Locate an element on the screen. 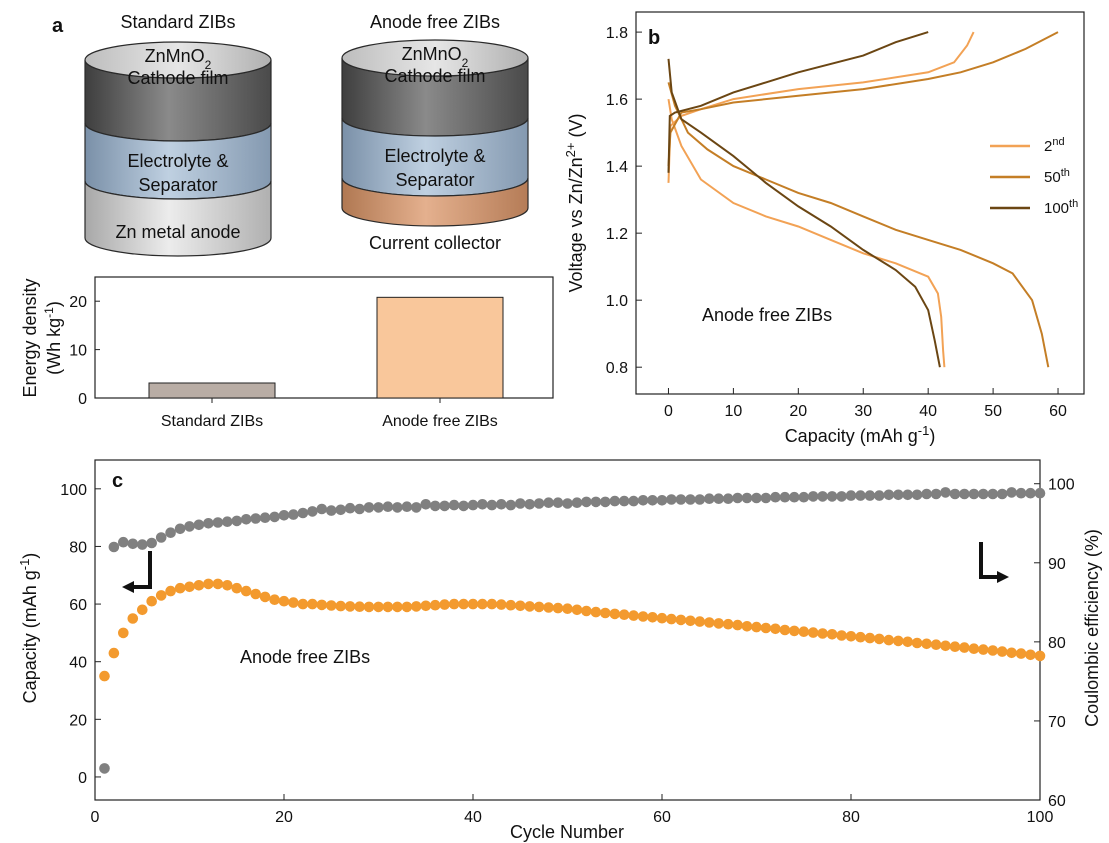  c-xtick-label: 60 is located at coordinates (662, 817).